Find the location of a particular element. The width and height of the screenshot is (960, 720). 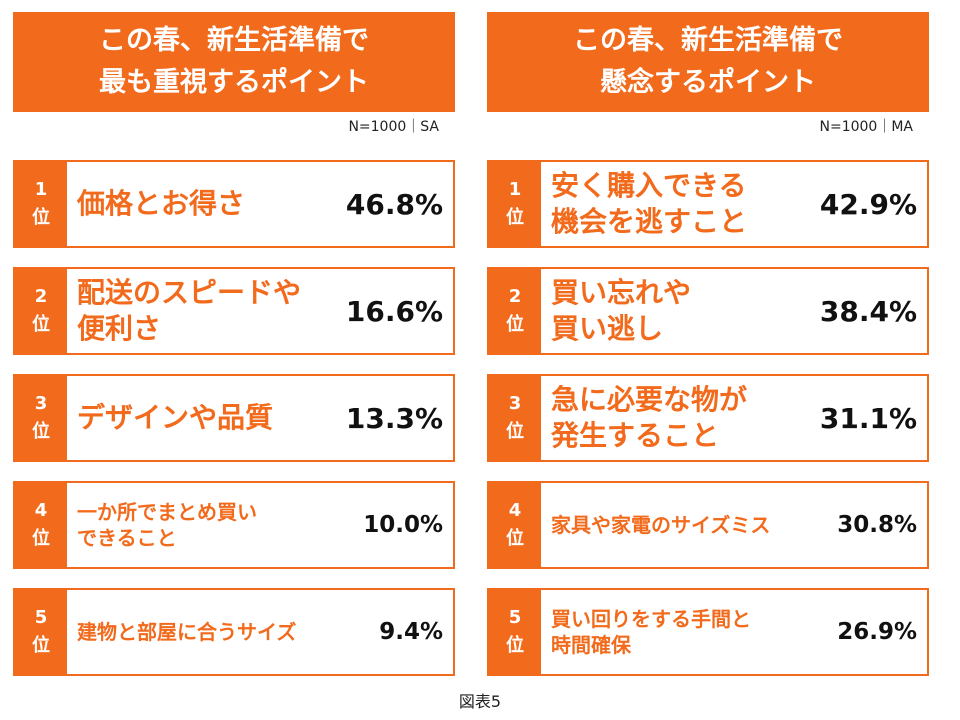

item-label: 安く購入できる 機会を逃すこと is located at coordinates (649, 204).